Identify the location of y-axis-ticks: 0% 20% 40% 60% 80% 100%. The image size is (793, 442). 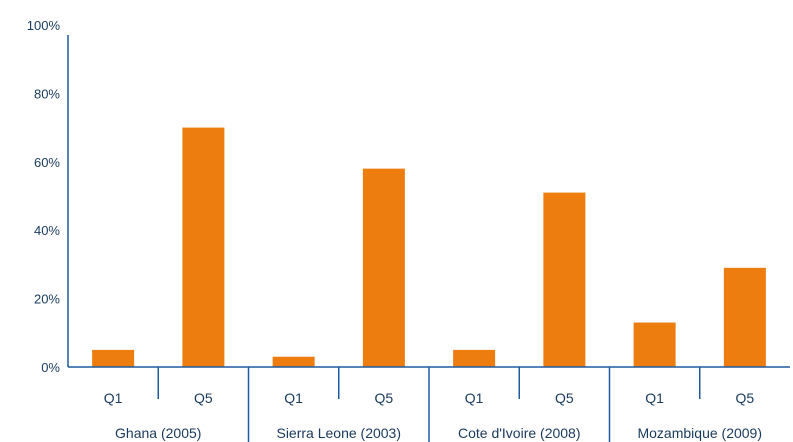
(44, 196).